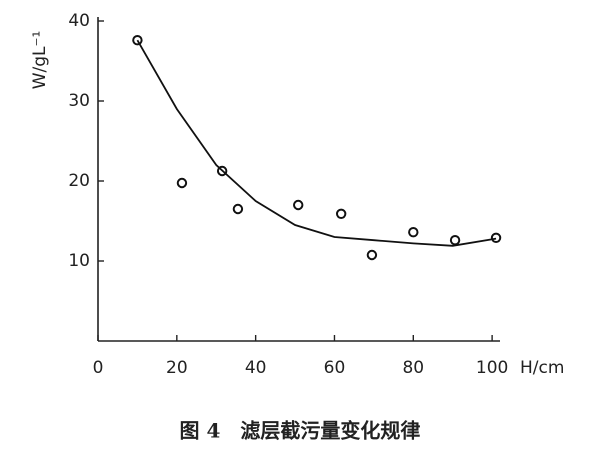 The height and width of the screenshot is (450, 600). What do you see at coordinates (177, 368) in the screenshot?
I see `x-tick-label: 20` at bounding box center [177, 368].